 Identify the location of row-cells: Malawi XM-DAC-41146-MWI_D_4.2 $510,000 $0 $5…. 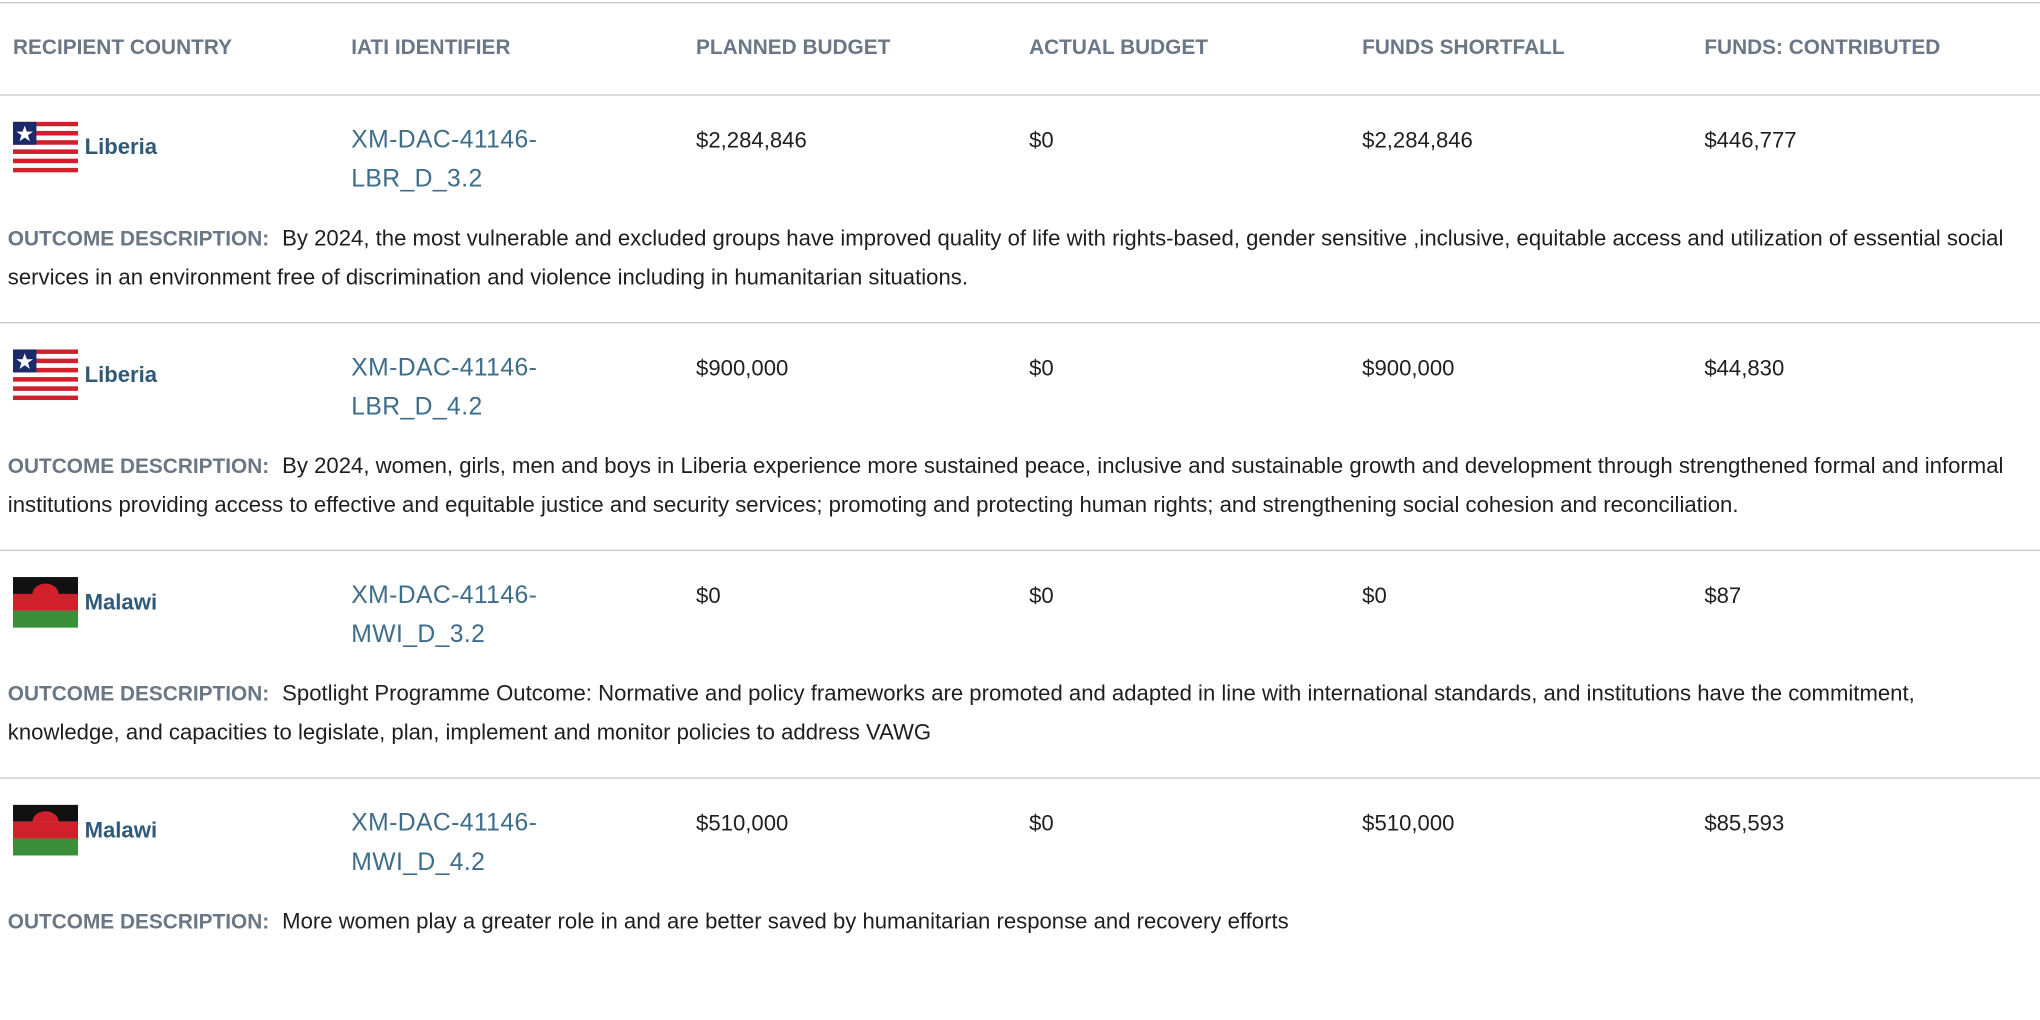
(1020, 843).